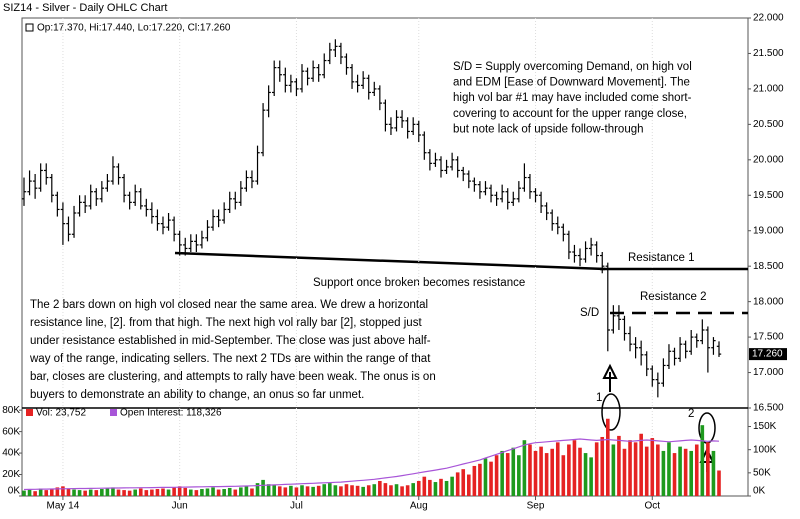 Image resolution: width=800 pixels, height=519 pixels. I want to click on y-tick-label: 19.000, so click(768, 230).